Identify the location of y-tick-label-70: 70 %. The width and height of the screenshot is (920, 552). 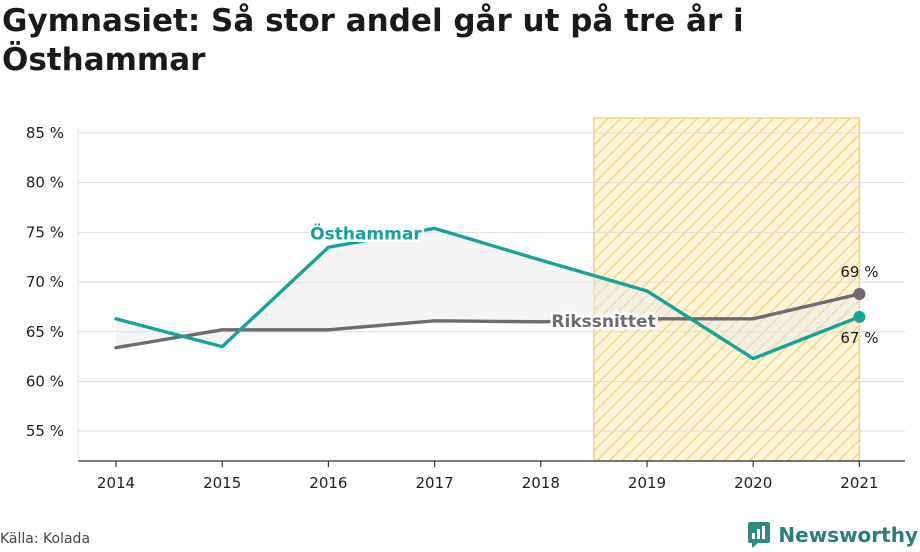
(45, 282).